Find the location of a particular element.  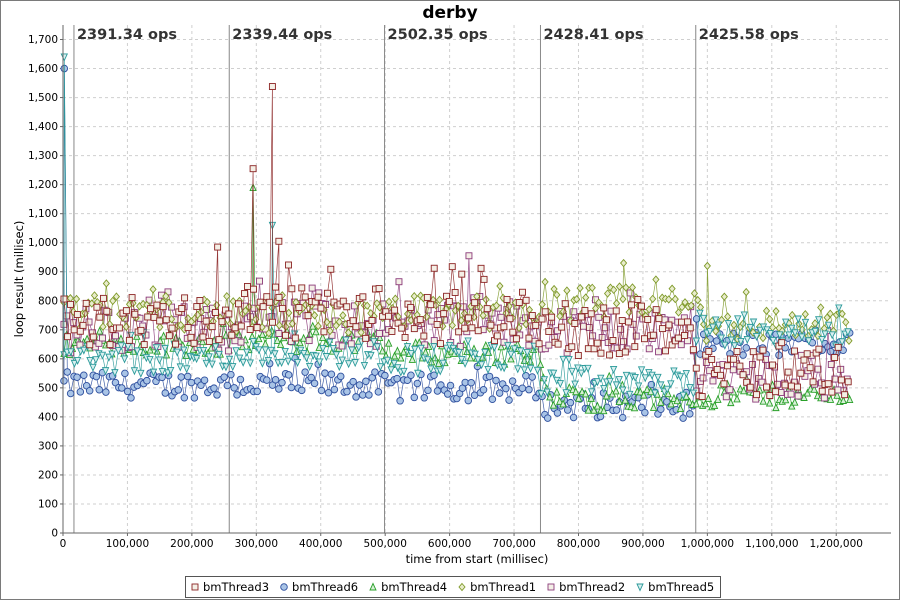

legend-item-bmThread3: bmThread3 is located at coordinates (229, 587).